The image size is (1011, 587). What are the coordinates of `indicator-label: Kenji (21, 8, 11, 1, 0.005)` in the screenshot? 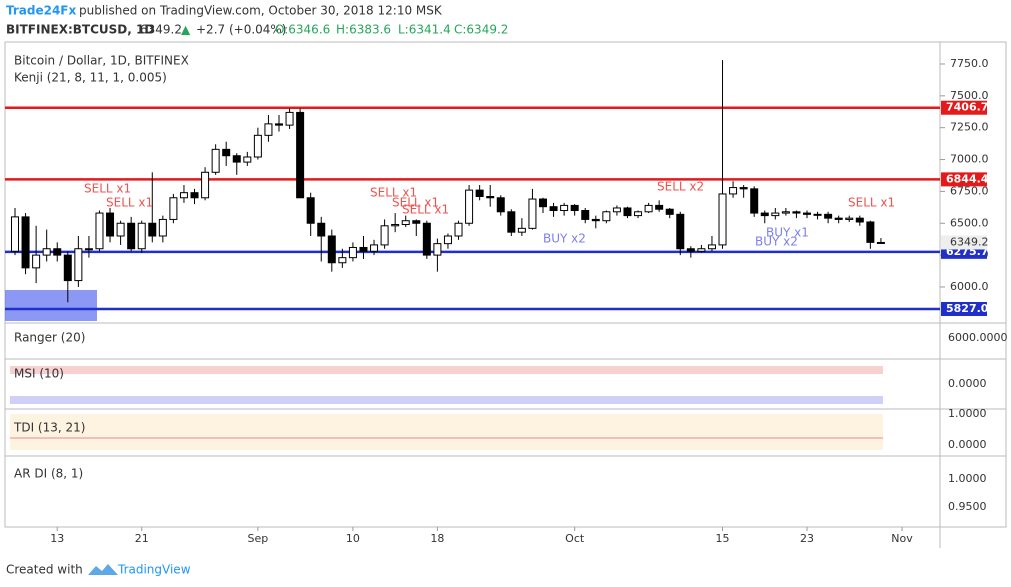 It's located at (90, 78).